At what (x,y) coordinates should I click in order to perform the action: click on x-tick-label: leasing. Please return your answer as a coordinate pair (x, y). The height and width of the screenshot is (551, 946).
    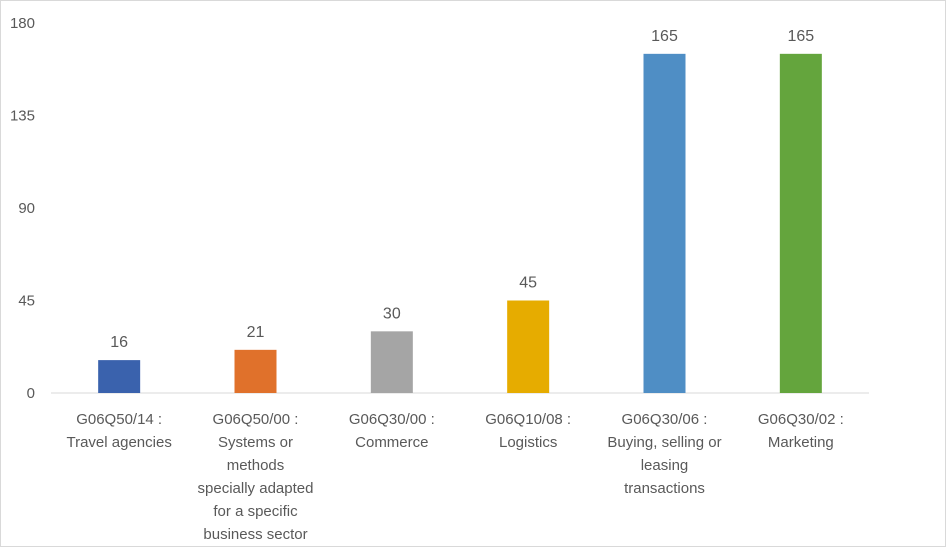
    Looking at the image, I should click on (665, 465).